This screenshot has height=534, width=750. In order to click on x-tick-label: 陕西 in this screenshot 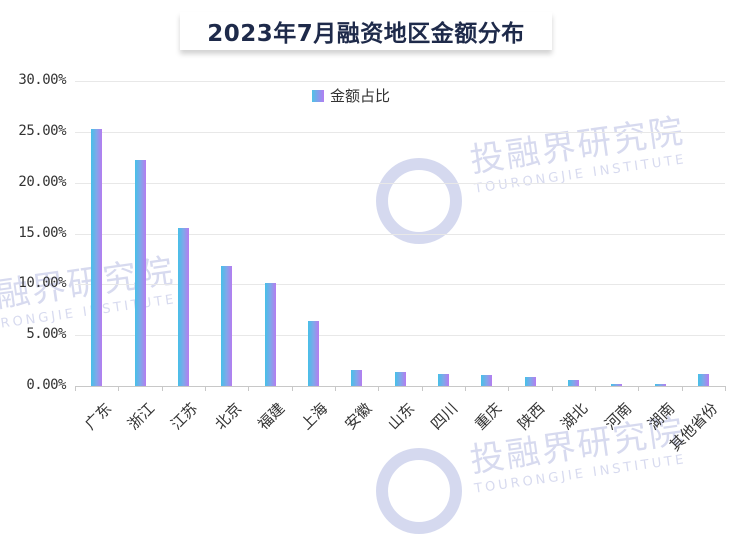, I will do `click(531, 416)`.